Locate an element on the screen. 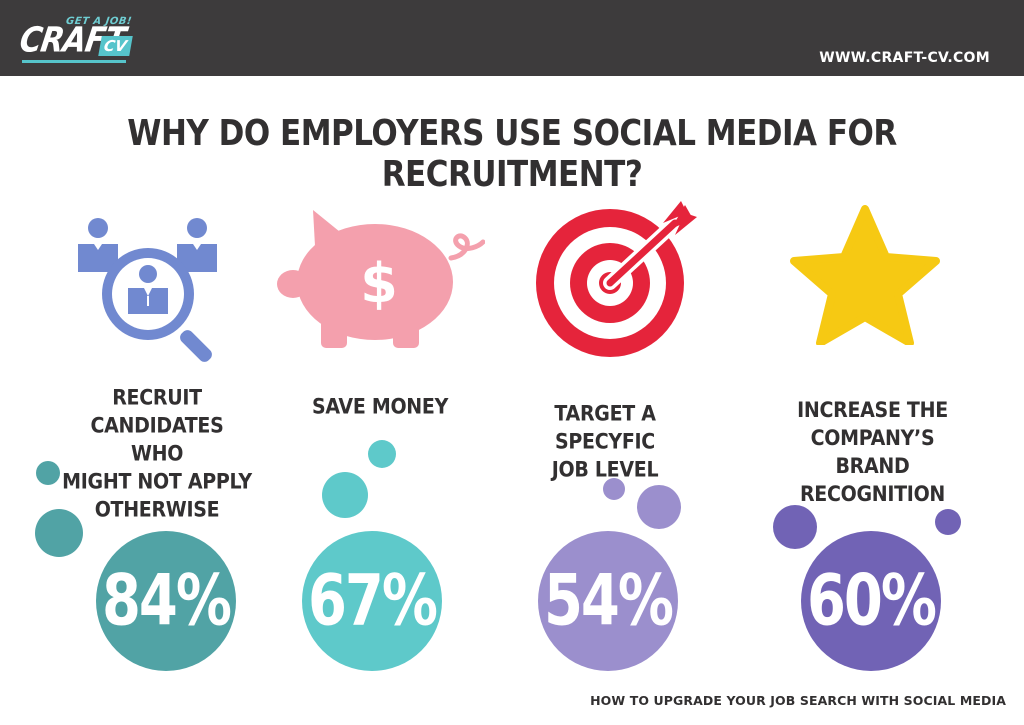 The image size is (1024, 725). star-icon is located at coordinates (865, 275).